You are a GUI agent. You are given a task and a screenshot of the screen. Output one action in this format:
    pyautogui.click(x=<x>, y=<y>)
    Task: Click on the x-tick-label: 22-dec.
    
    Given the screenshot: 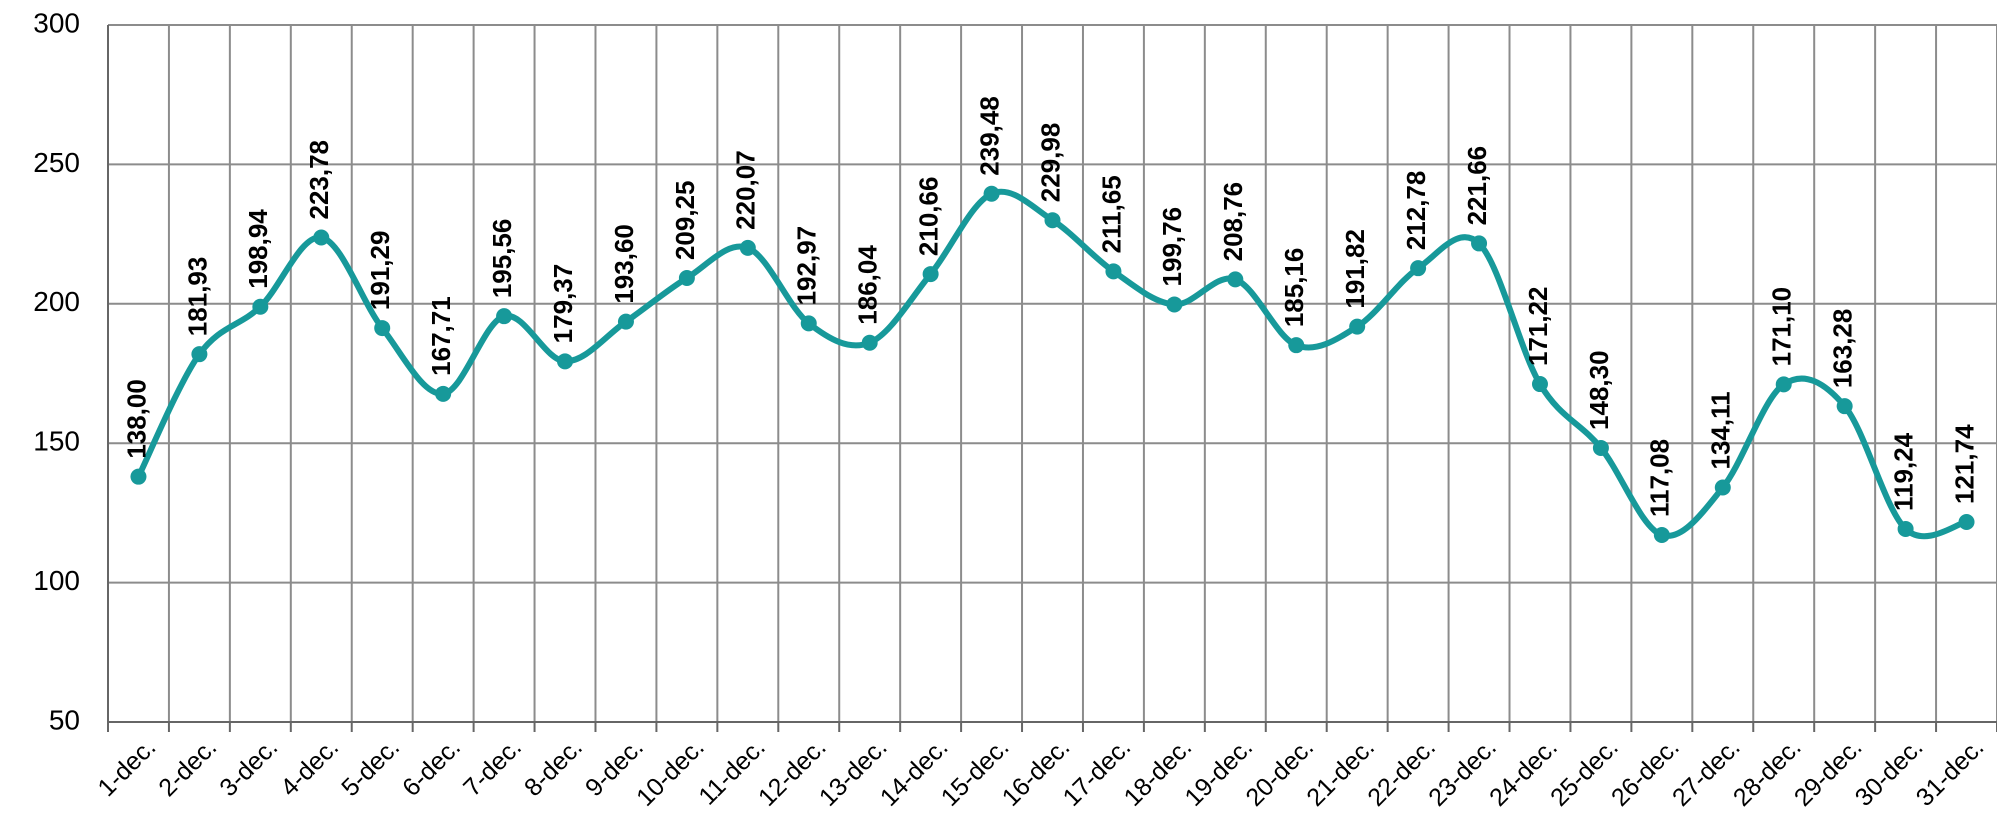 What is the action you would take?
    pyautogui.click(x=1401, y=772)
    